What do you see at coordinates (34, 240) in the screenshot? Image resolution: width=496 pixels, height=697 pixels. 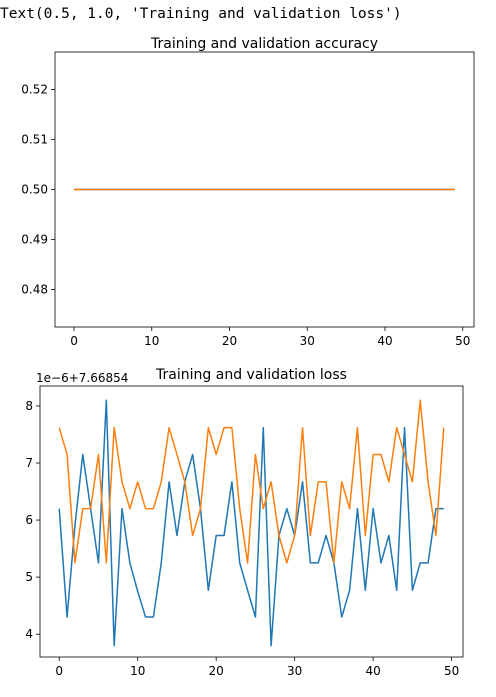 I see `y-tick-label: 0.49` at bounding box center [34, 240].